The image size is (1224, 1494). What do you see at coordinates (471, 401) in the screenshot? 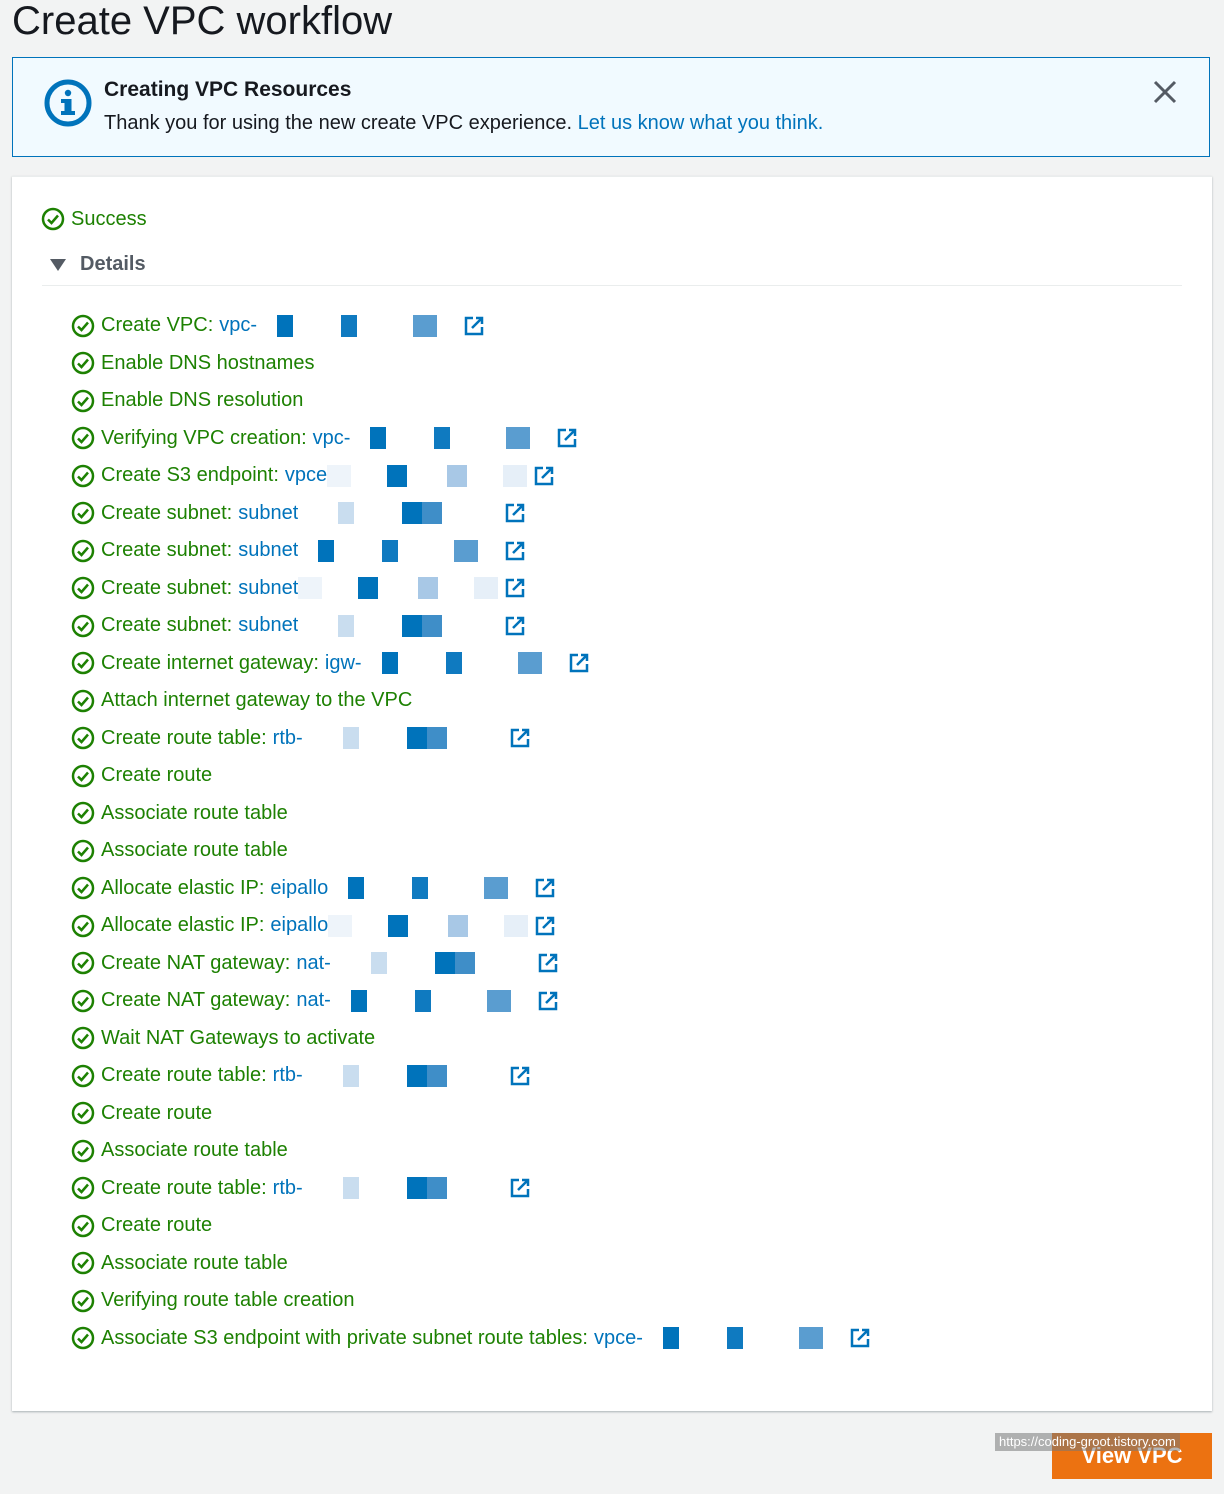
I see `workflow-step: Enable DNS resolution` at bounding box center [471, 401].